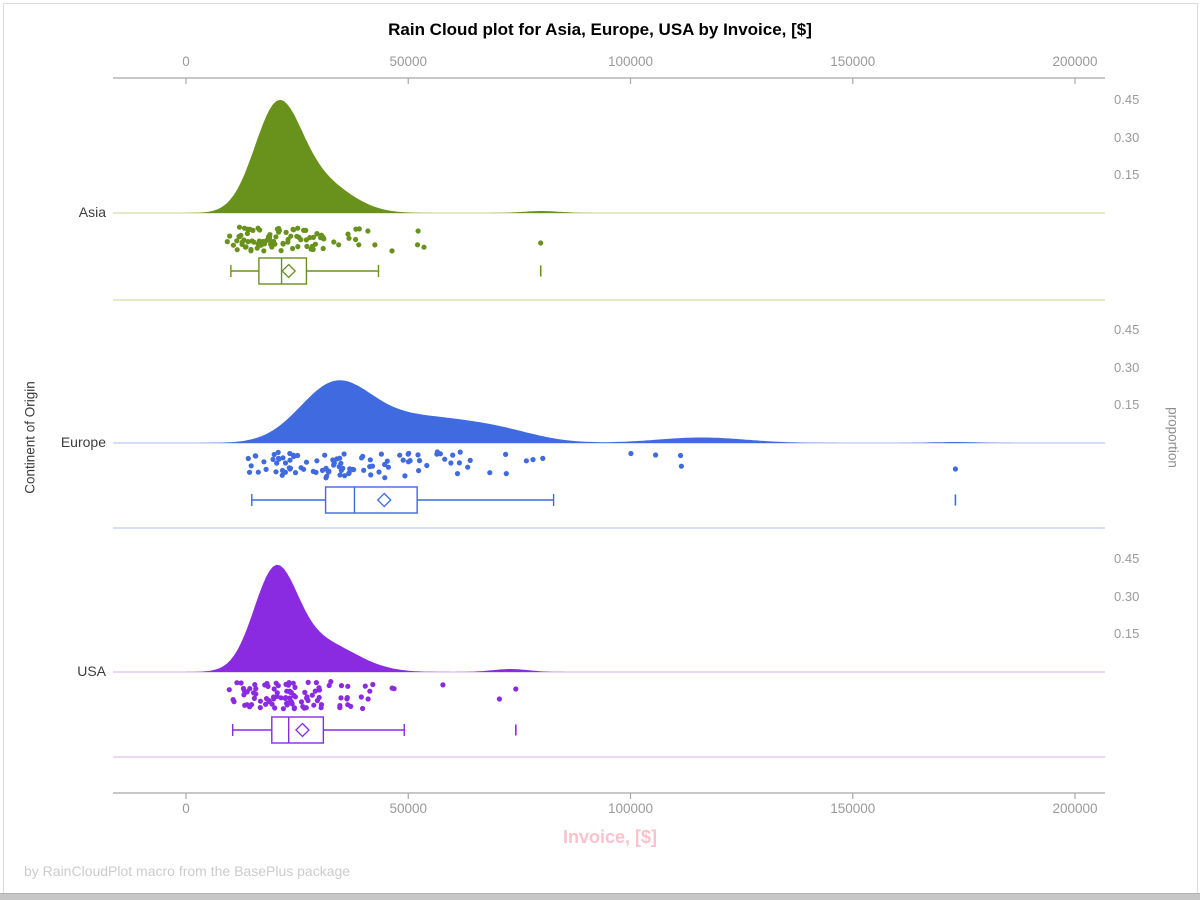 This screenshot has width=1200, height=900. I want to click on x-tick-label-top: 0, so click(186, 61).